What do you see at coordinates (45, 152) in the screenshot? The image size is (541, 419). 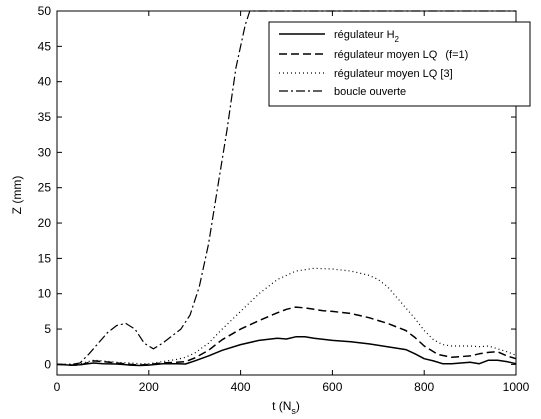 I see `y-tick-label: 30` at bounding box center [45, 152].